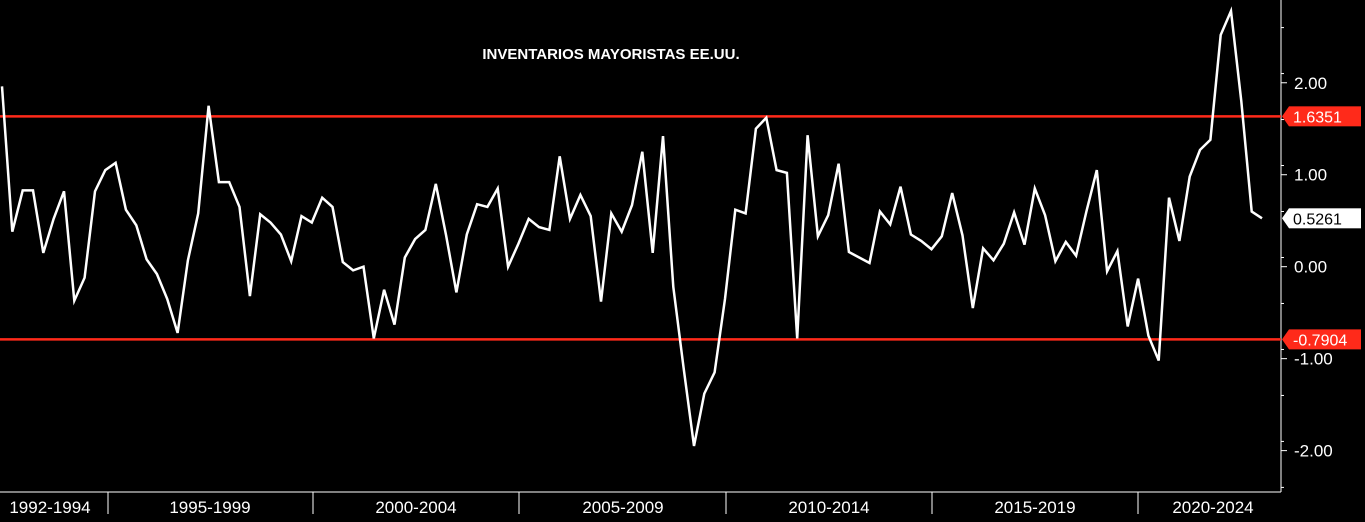  I want to click on x-tick-label: 2020-2024, so click(1212, 507).